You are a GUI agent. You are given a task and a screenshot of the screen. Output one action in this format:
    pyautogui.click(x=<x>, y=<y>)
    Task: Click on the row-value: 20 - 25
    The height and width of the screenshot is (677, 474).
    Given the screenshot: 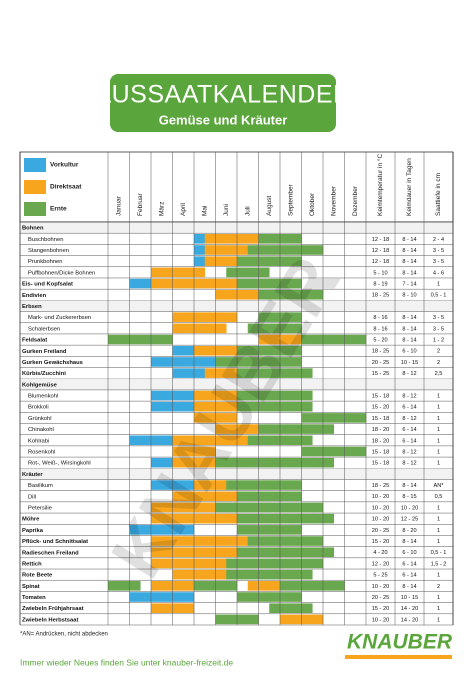 What is the action you would take?
    pyautogui.click(x=380, y=598)
    